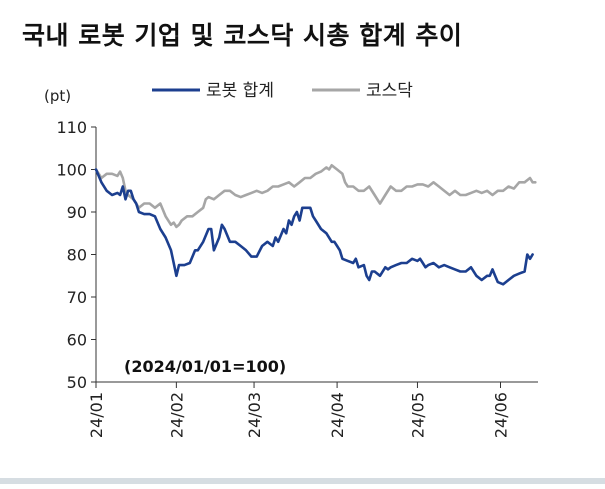 This screenshot has height=489, width=605. Describe the element at coordinates (71, 127) in the screenshot. I see `y-tick-label: 110` at that location.